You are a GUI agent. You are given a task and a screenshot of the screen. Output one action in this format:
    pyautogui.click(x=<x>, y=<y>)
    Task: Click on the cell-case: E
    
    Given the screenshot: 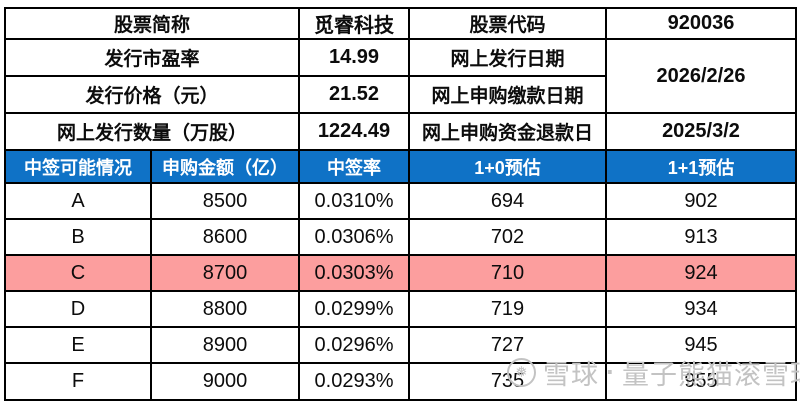 What is the action you would take?
    pyautogui.click(x=78, y=345)
    